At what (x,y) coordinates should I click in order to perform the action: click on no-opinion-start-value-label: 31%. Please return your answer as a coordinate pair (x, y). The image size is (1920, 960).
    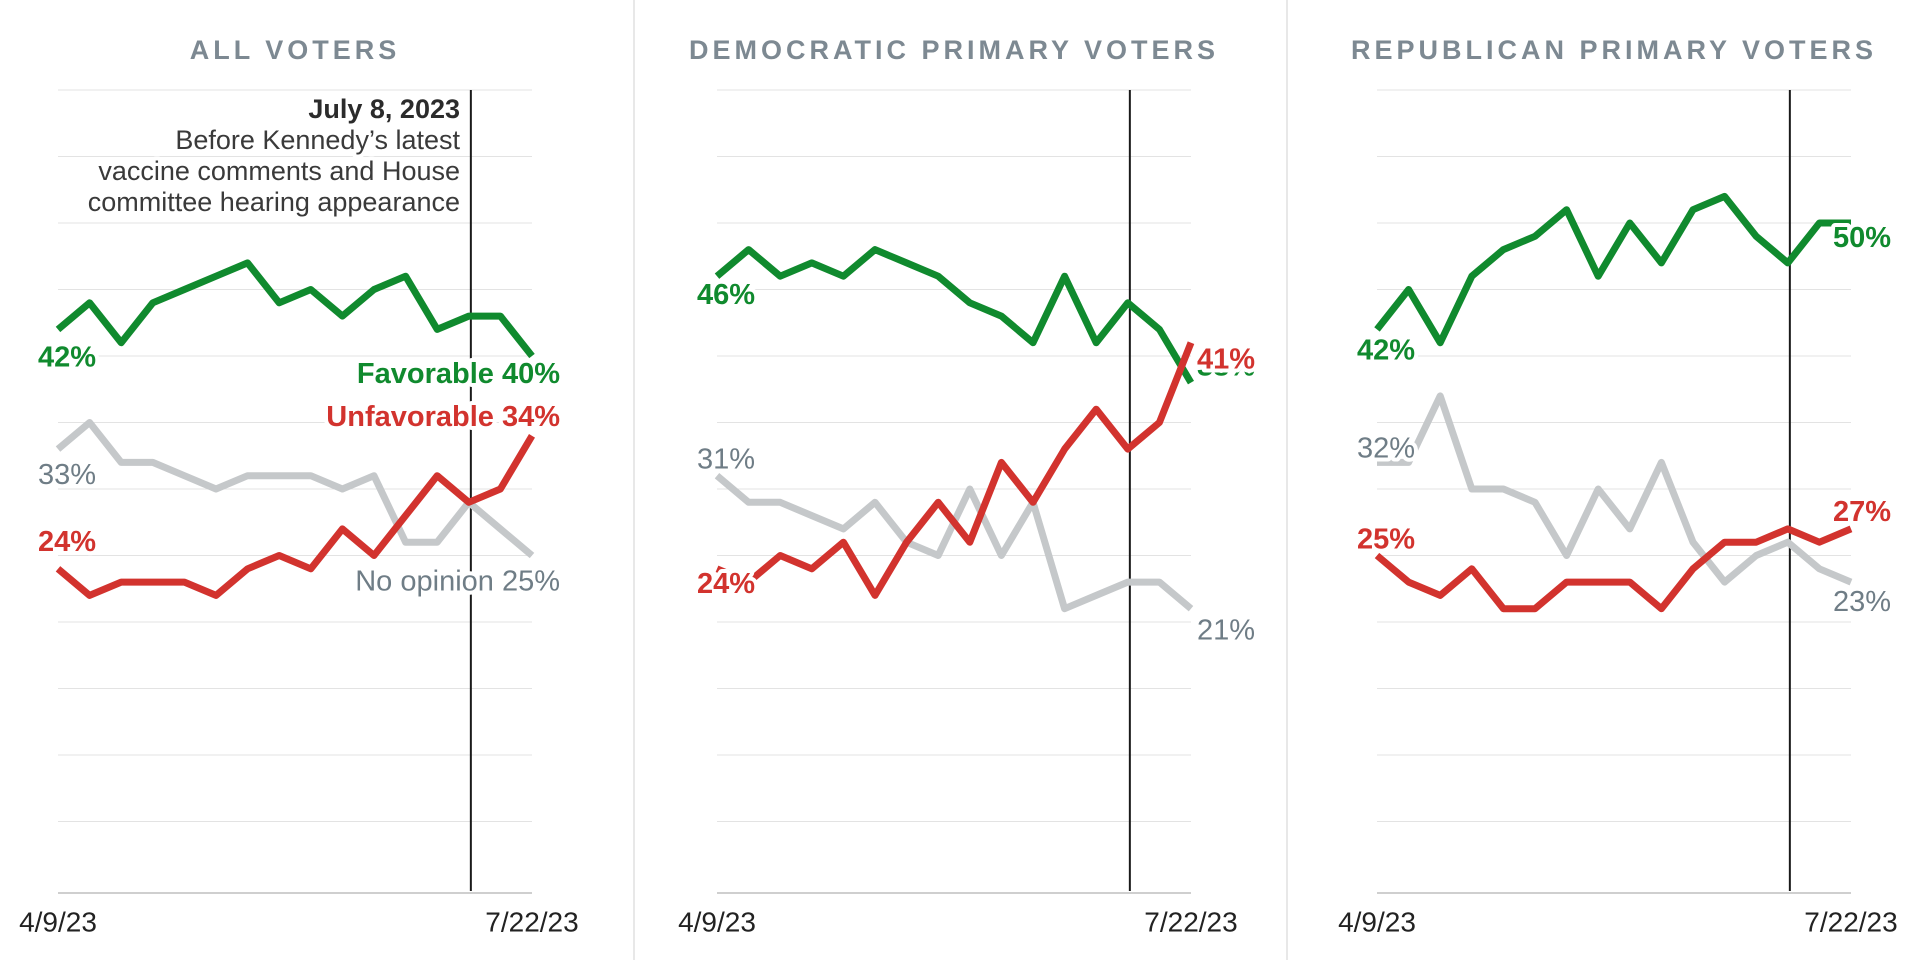
    Looking at the image, I should click on (726, 460).